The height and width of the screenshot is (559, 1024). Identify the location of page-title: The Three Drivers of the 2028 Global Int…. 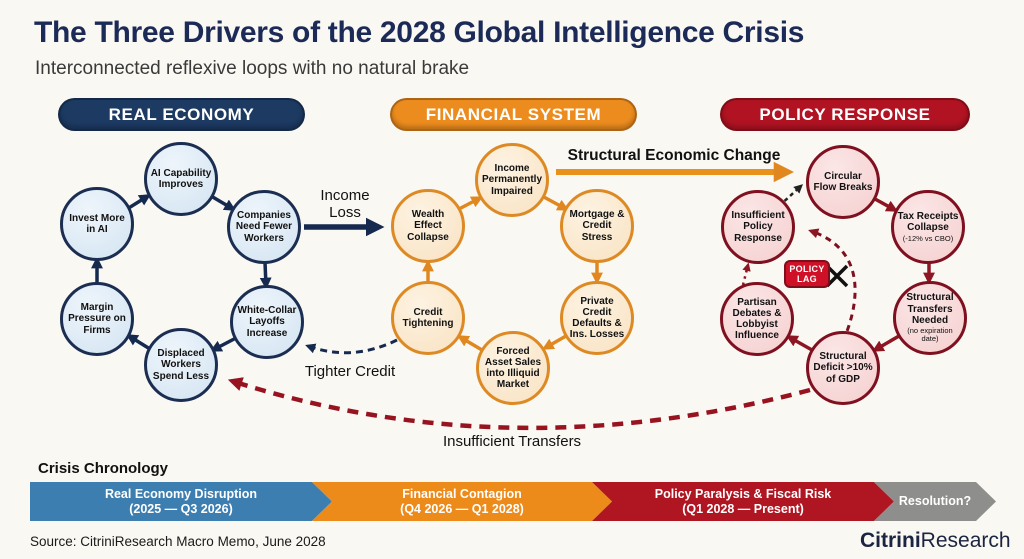
(419, 32).